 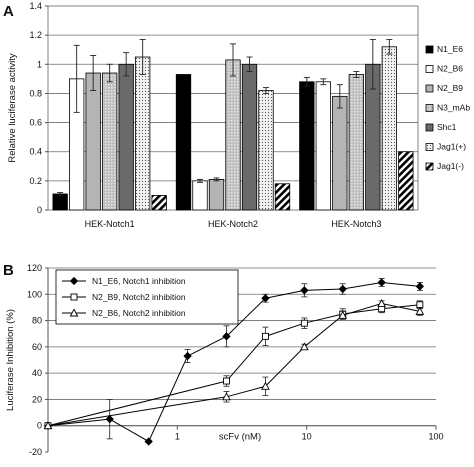 What do you see at coordinates (139, 313) in the screenshot?
I see `legend-label-b: N2_B6, Notch2 inhibition` at bounding box center [139, 313].